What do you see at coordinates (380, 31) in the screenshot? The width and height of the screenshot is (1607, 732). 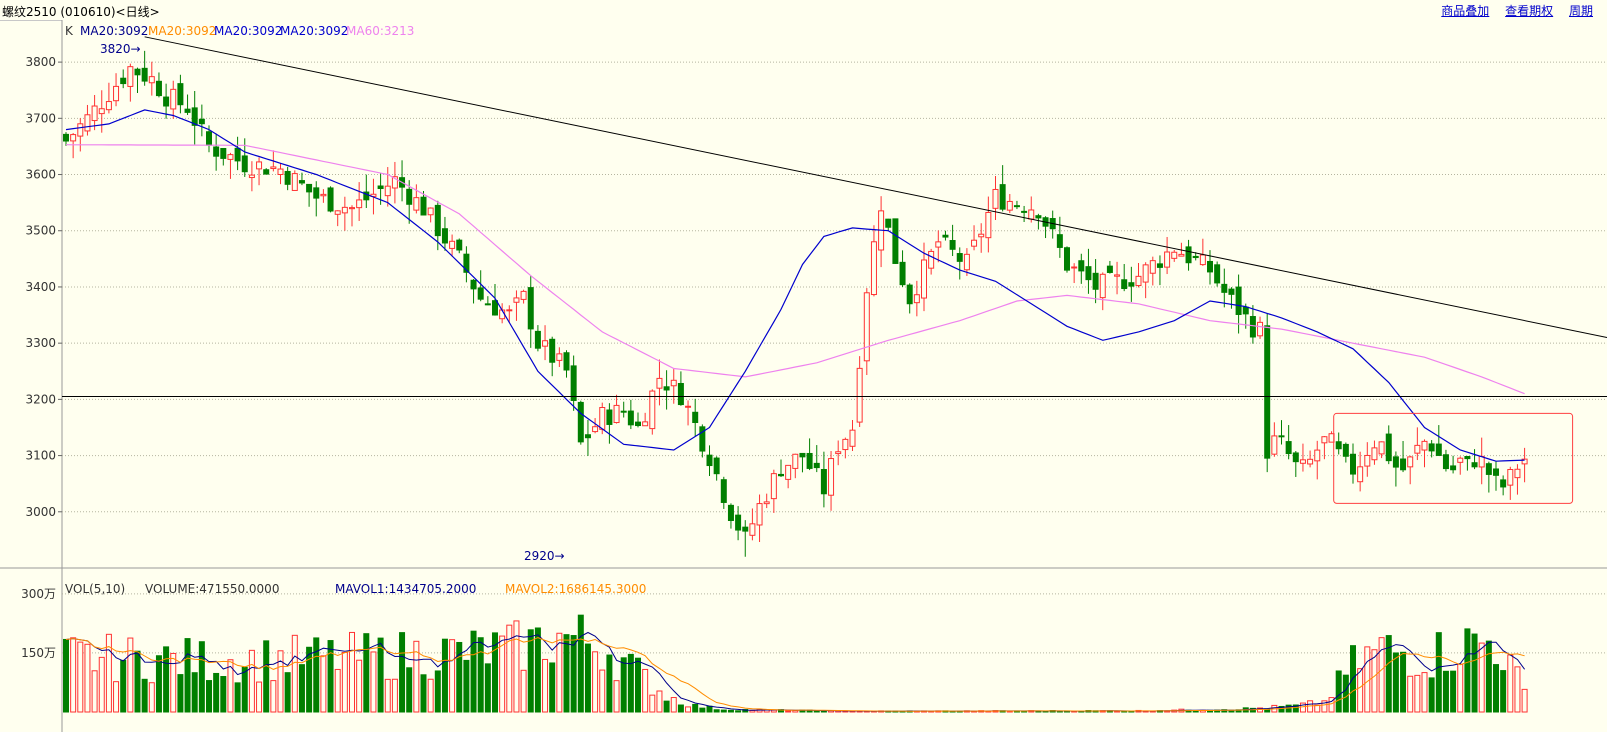 I see `legend-ma60: MA60:3213` at bounding box center [380, 31].